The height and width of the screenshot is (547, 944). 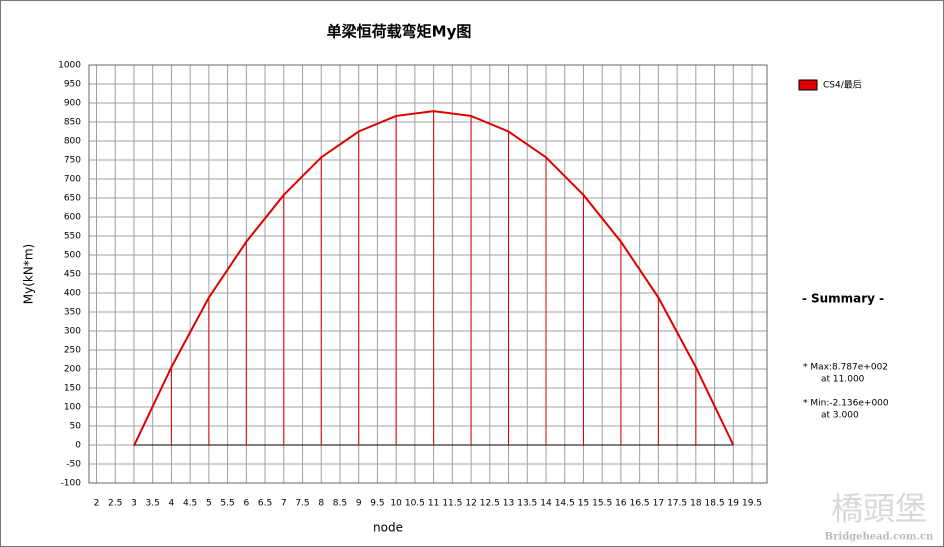 What do you see at coordinates (470, 504) in the screenshot?
I see `x-tick-label: 12` at bounding box center [470, 504].